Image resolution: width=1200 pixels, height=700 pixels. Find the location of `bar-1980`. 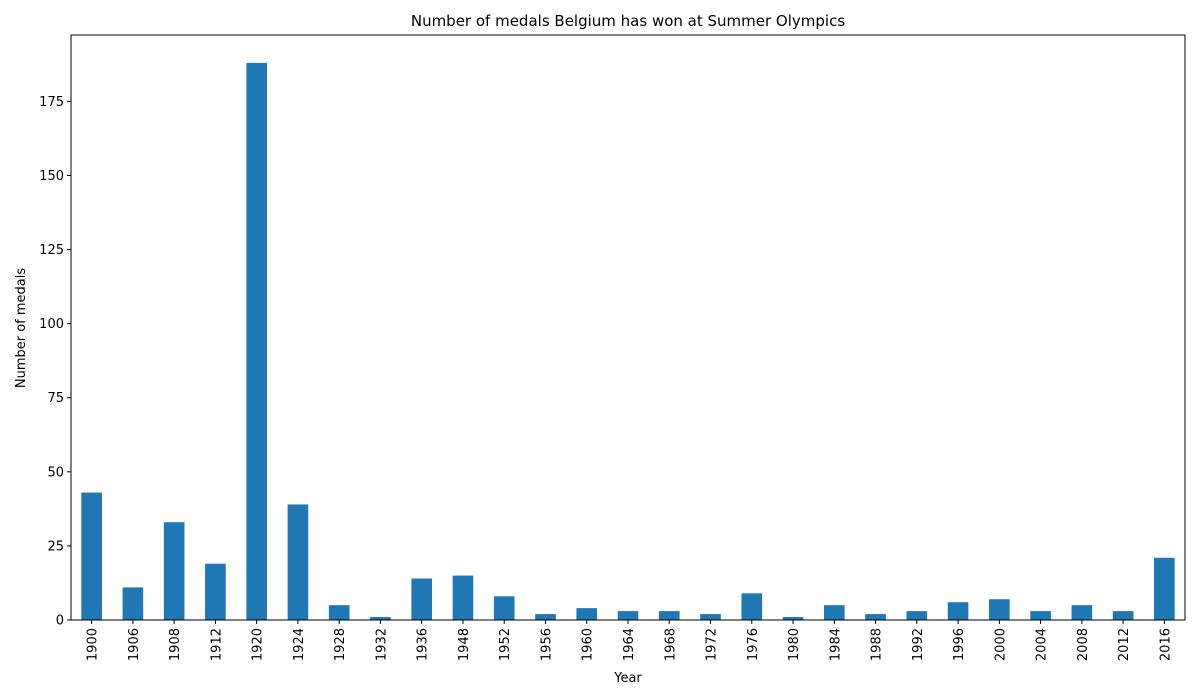

bar-1980 is located at coordinates (793, 618).